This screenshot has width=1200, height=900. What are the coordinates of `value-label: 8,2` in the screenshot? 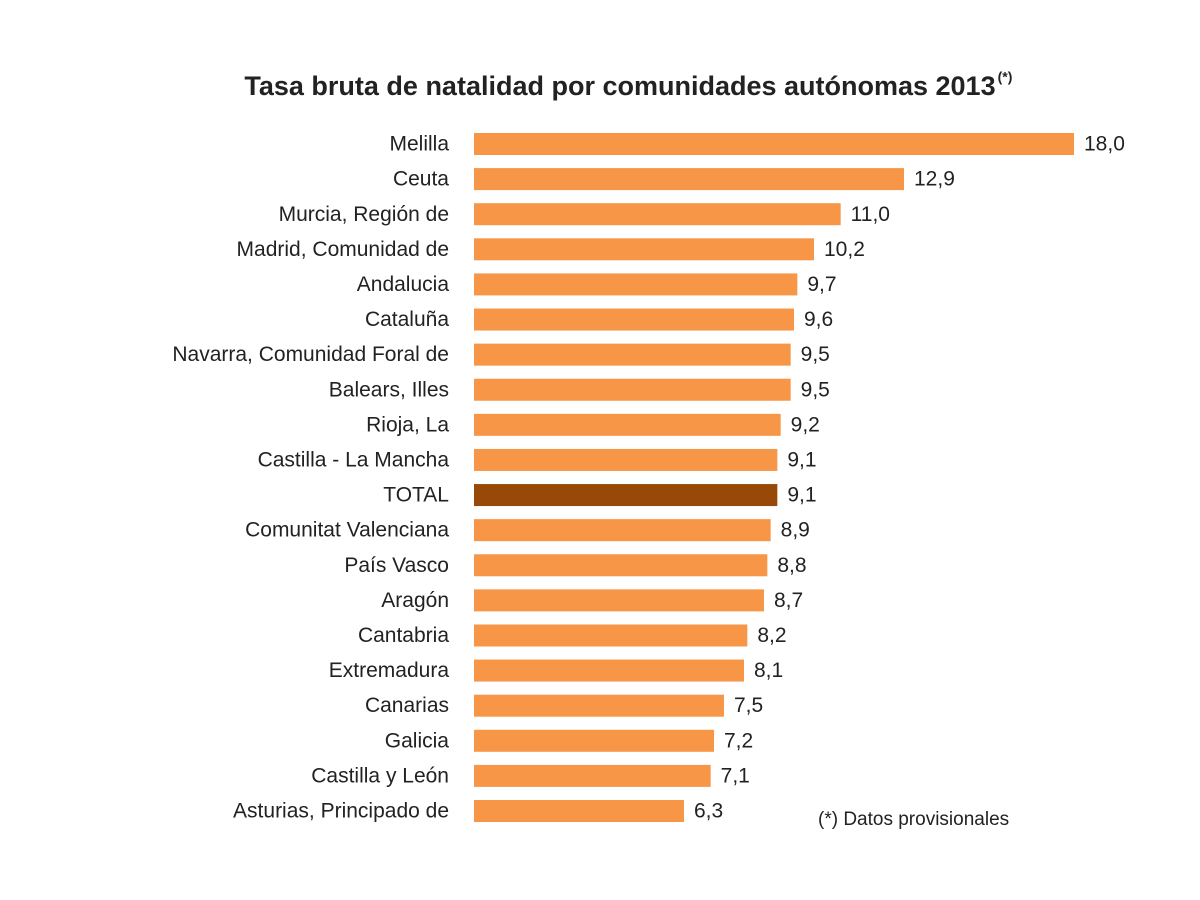 It's located at (771, 635).